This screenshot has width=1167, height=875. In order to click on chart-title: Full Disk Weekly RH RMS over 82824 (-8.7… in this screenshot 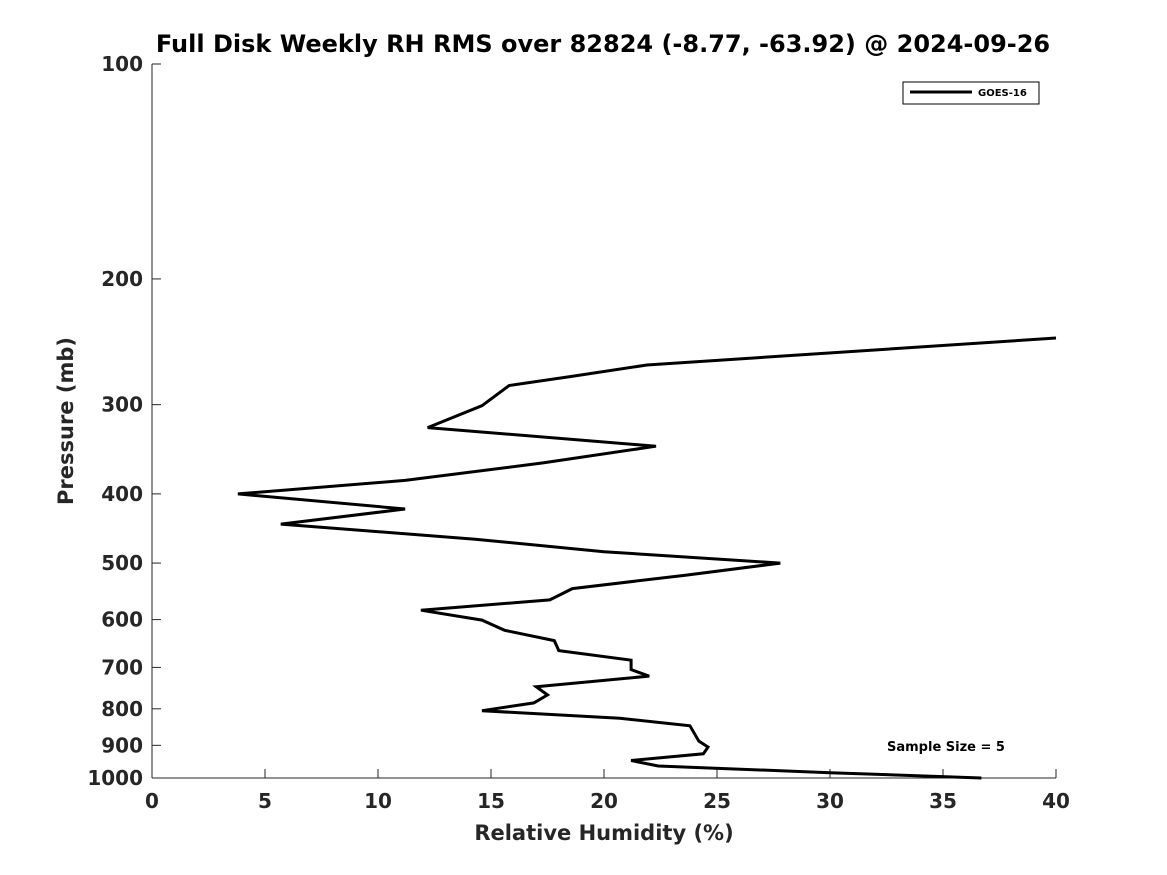, I will do `click(603, 44)`.